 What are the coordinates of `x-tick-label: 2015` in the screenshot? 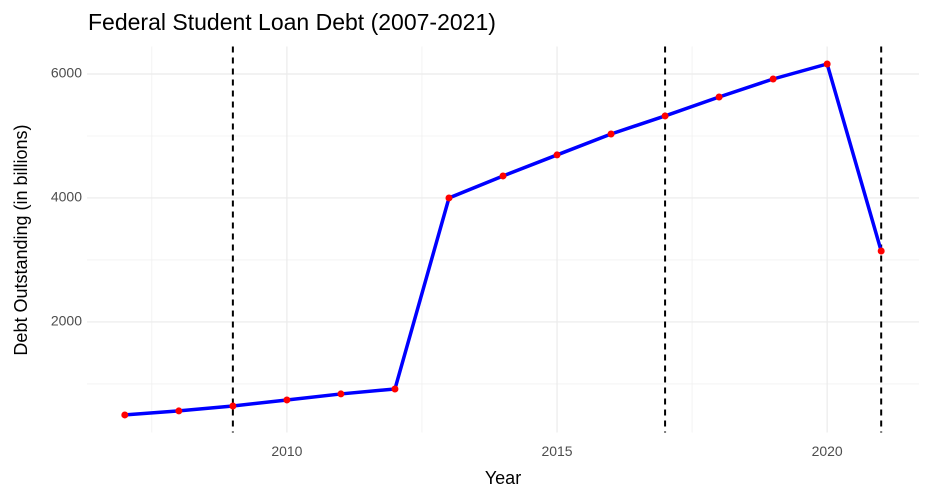 It's located at (556, 451).